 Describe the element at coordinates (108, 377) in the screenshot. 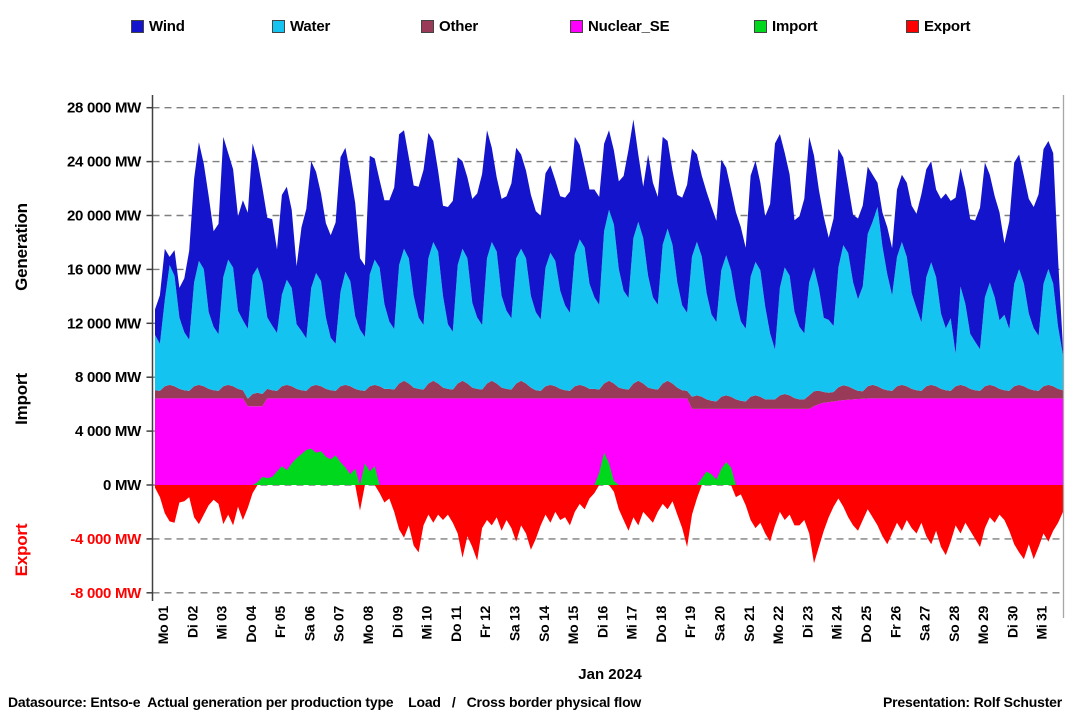

I see `y-axis-tick-label: 8 000 MW` at that location.